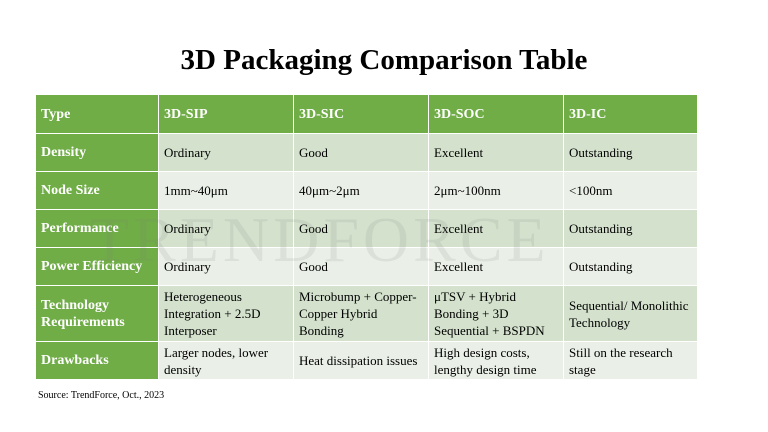  What do you see at coordinates (630, 190) in the screenshot?
I see `table-cell: <100nm` at bounding box center [630, 190].